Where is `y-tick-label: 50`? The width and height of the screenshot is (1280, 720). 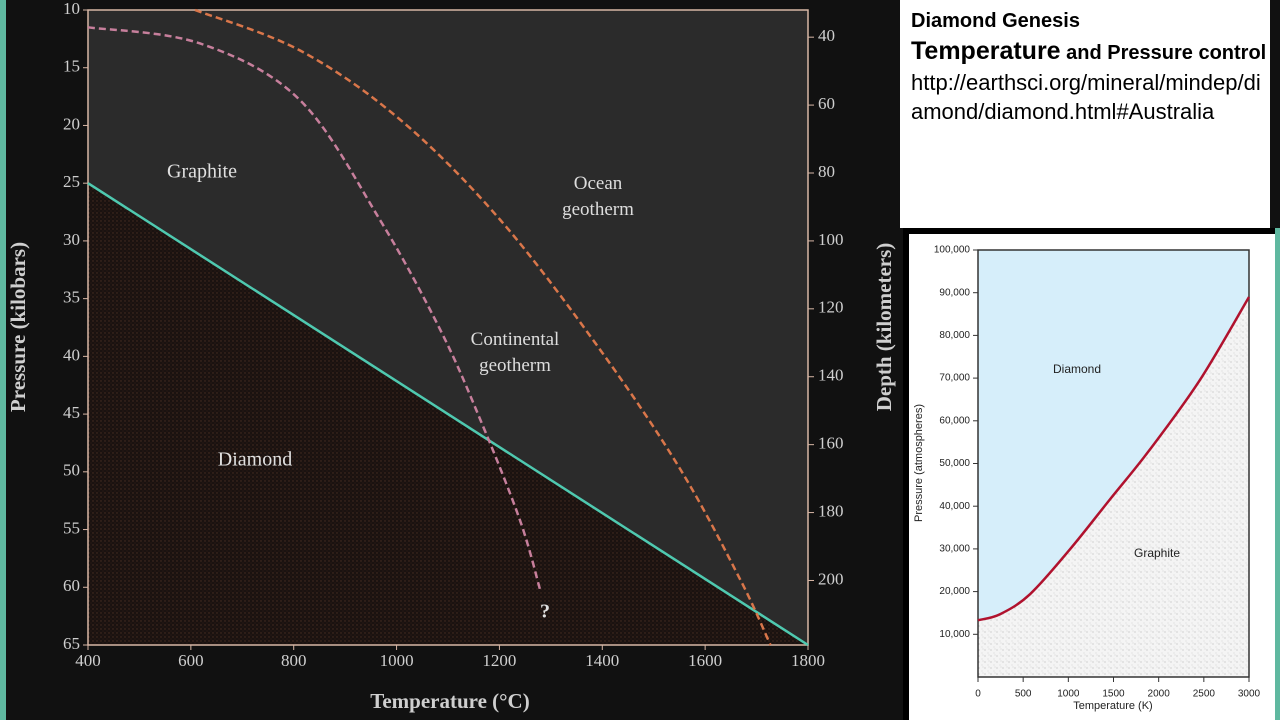
y-tick-label: 50 is located at coordinates (71, 470).